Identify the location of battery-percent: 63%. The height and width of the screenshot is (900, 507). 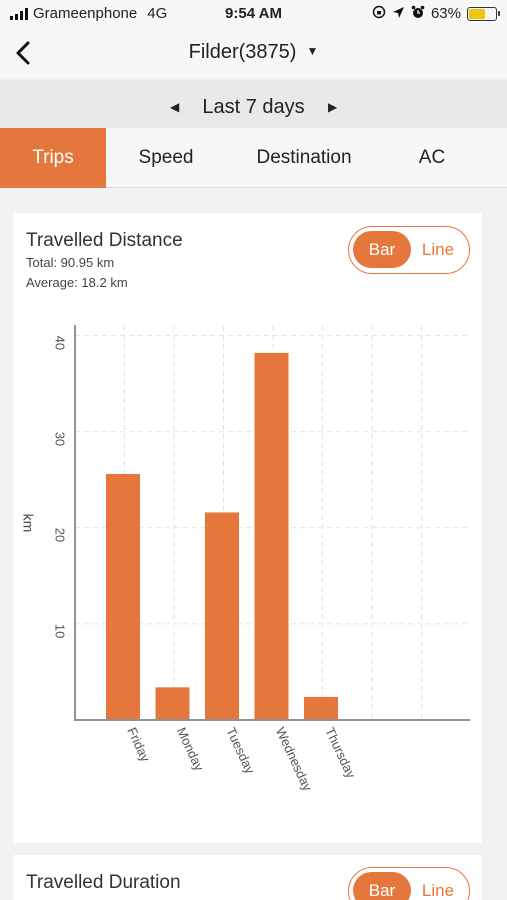
(445, 13).